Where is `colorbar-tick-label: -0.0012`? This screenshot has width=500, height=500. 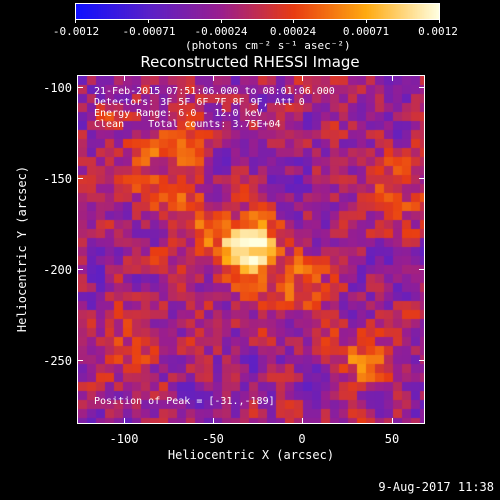 colorbar-tick-label: -0.0012 is located at coordinates (76, 31).